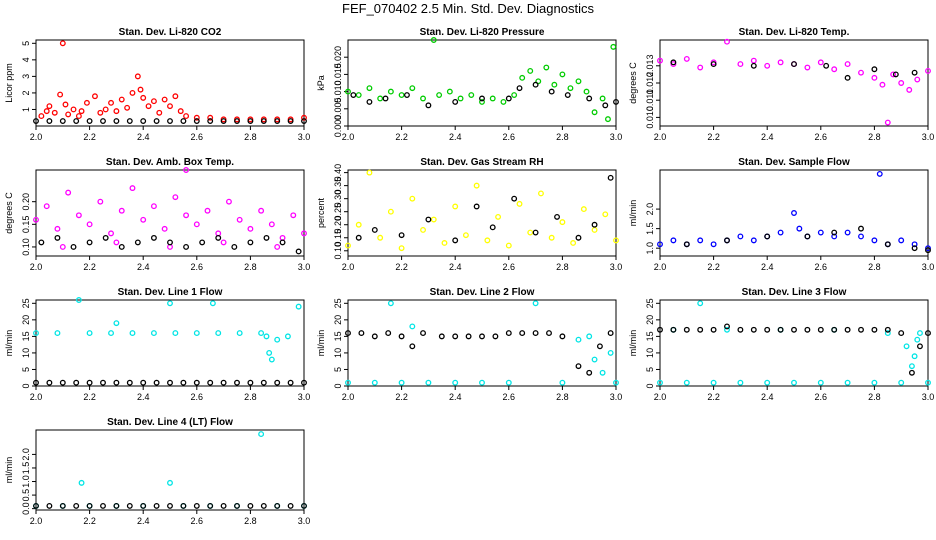 Image resolution: width=936 pixels, height=540 pixels. Describe the element at coordinates (650, 336) in the screenshot. I see `y-tick-label: 15` at that location.